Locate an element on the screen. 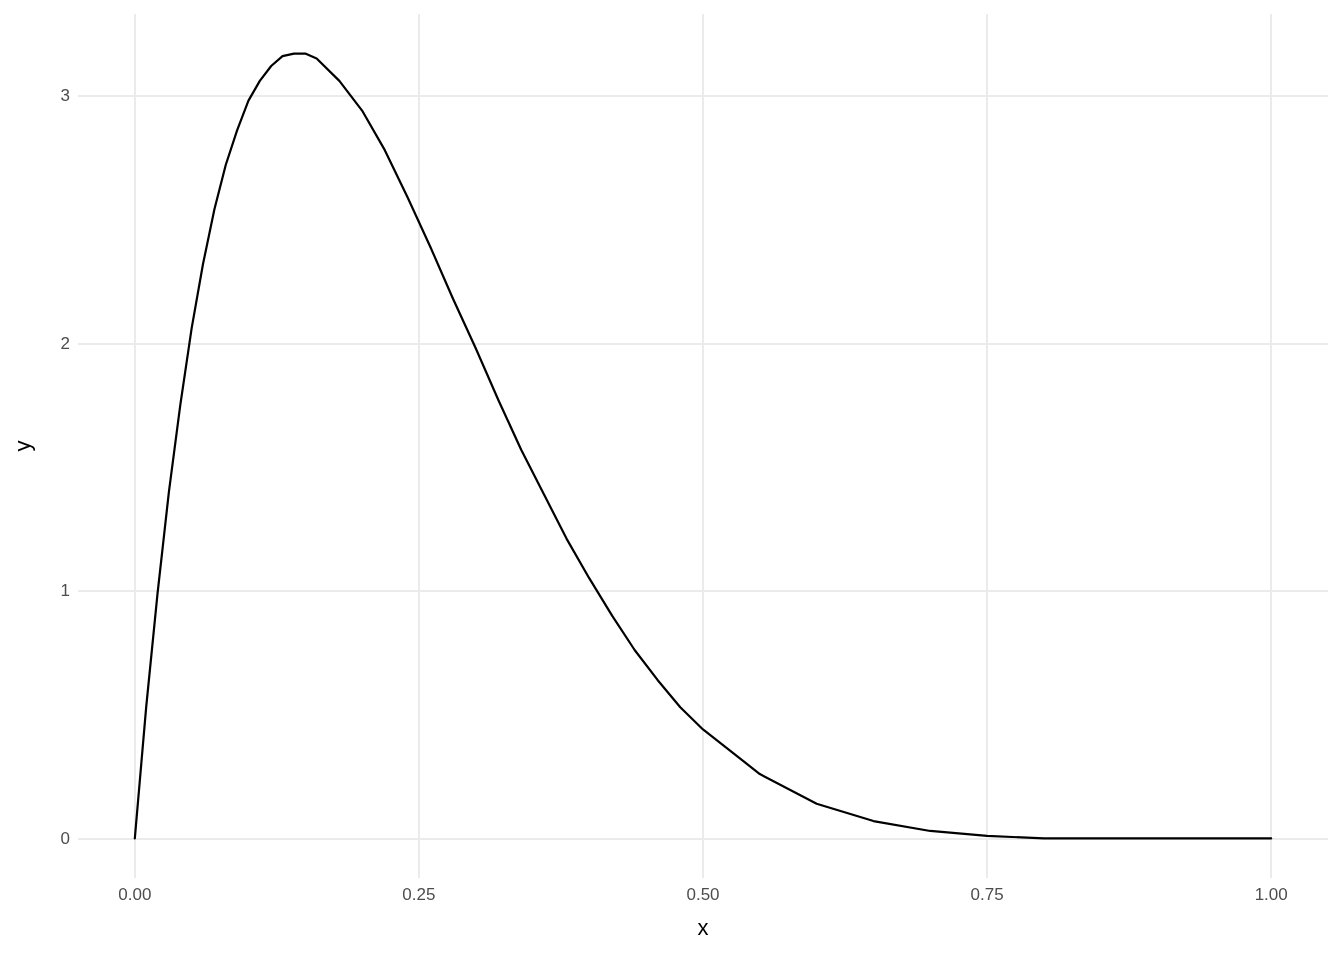 The width and height of the screenshot is (1344, 960). x-tick-label: 0.75 is located at coordinates (987, 894).